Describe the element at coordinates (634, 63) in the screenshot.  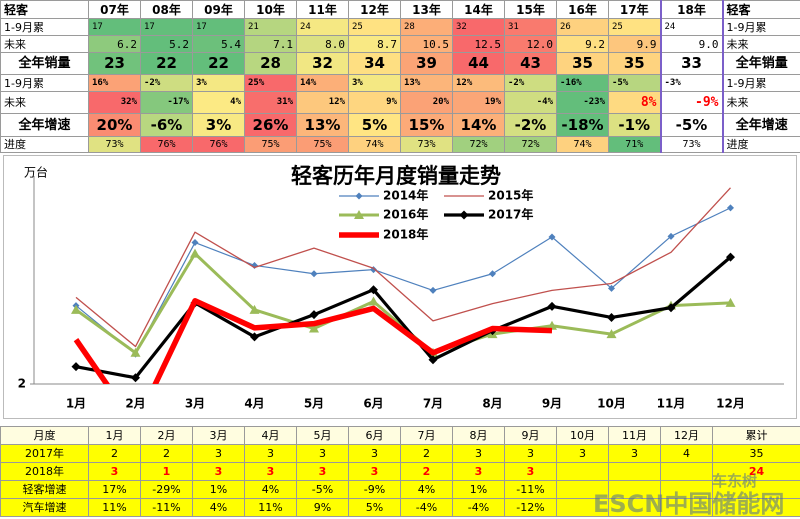
I see `table-cell: 35` at that location.